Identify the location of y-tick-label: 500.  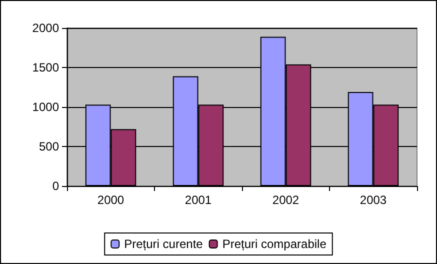
(49, 147).